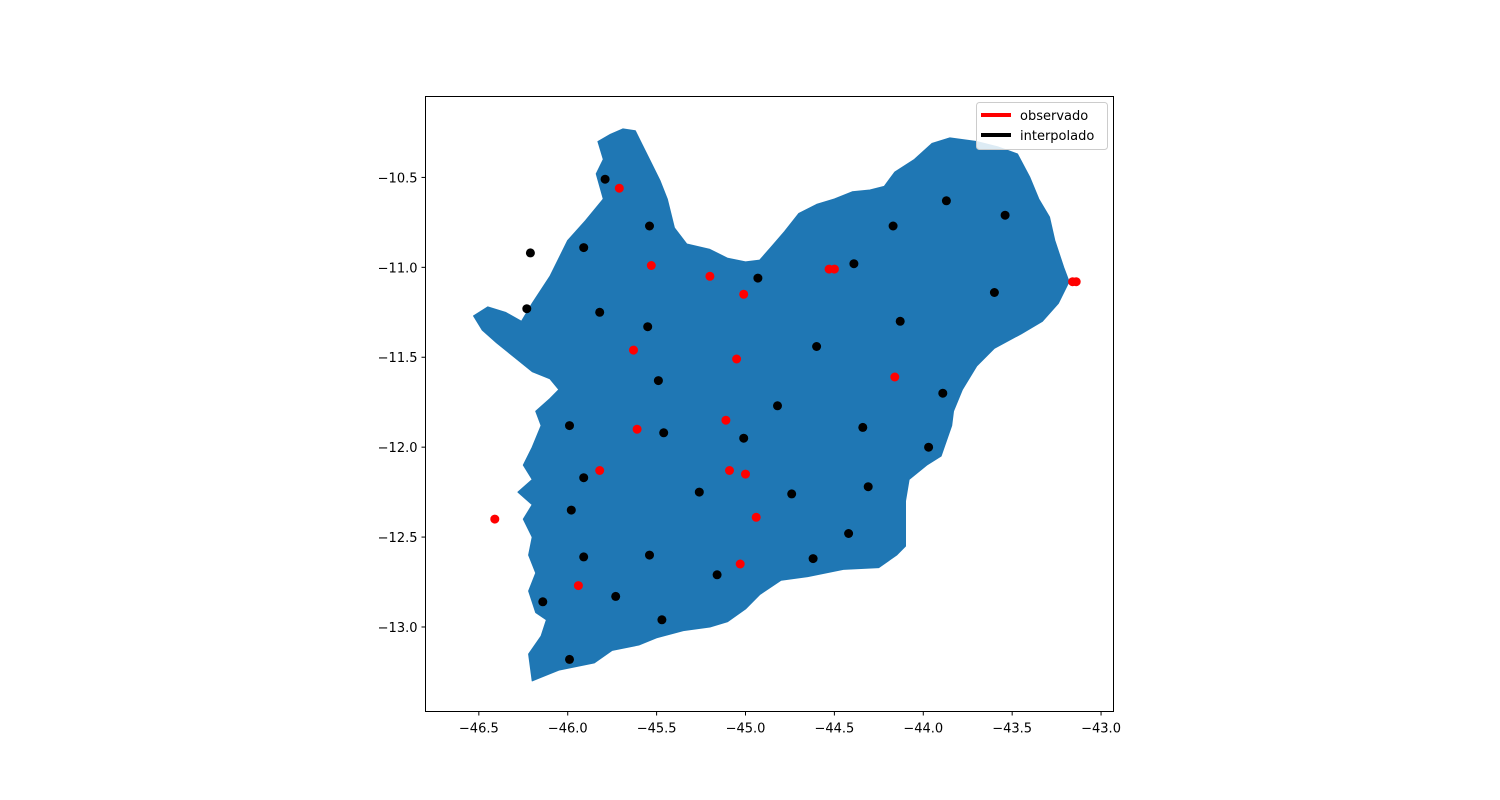  What do you see at coordinates (1012, 729) in the screenshot?
I see `x-tick-label: −43.5` at bounding box center [1012, 729].